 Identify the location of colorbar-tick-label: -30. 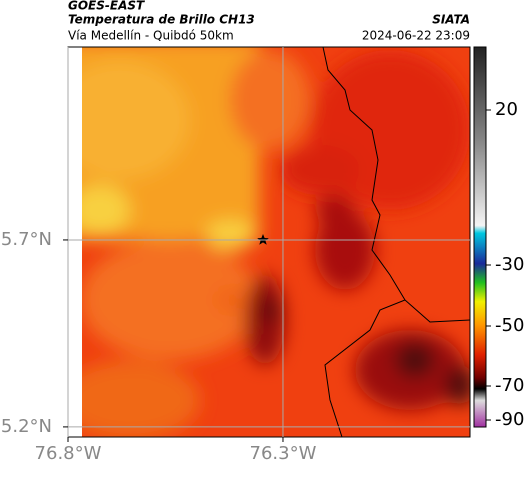
(509, 264).